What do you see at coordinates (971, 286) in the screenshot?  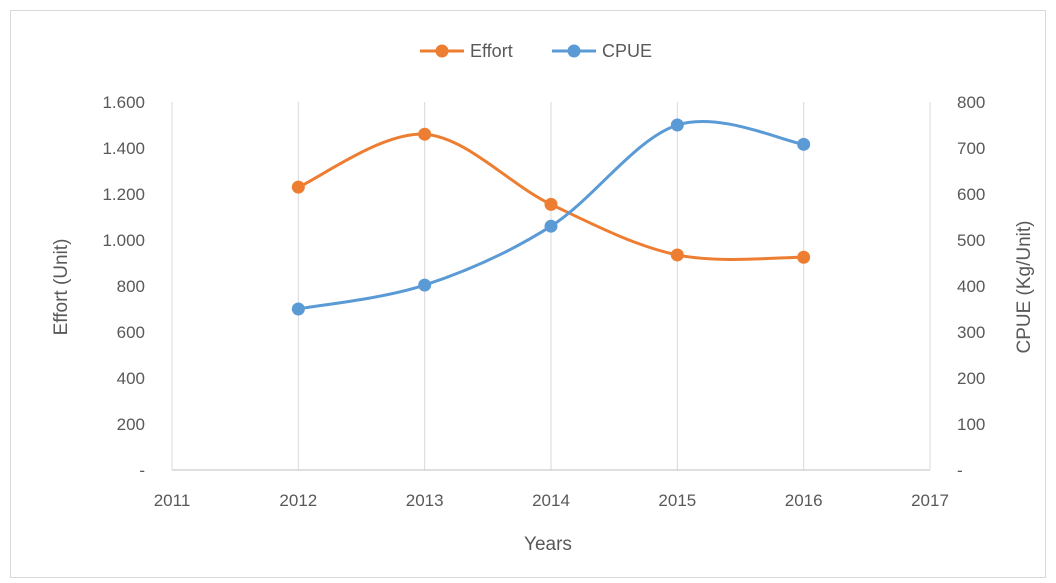 I see `y-right-tick-label: 400` at bounding box center [971, 286].